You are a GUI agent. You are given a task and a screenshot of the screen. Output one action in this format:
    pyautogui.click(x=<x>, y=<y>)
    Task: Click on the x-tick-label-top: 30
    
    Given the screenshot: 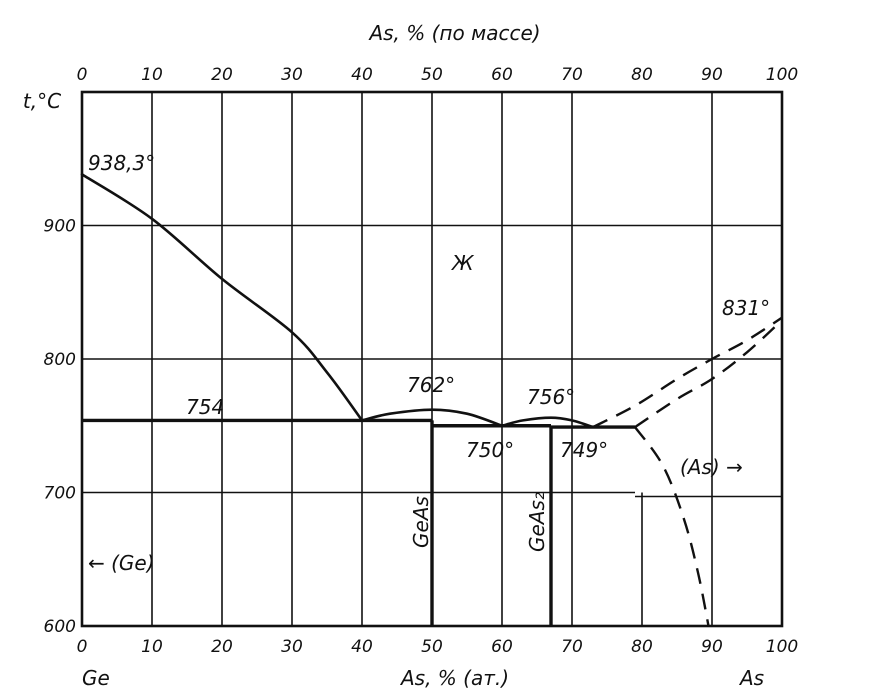 What is the action you would take?
    pyautogui.click(x=292, y=75)
    